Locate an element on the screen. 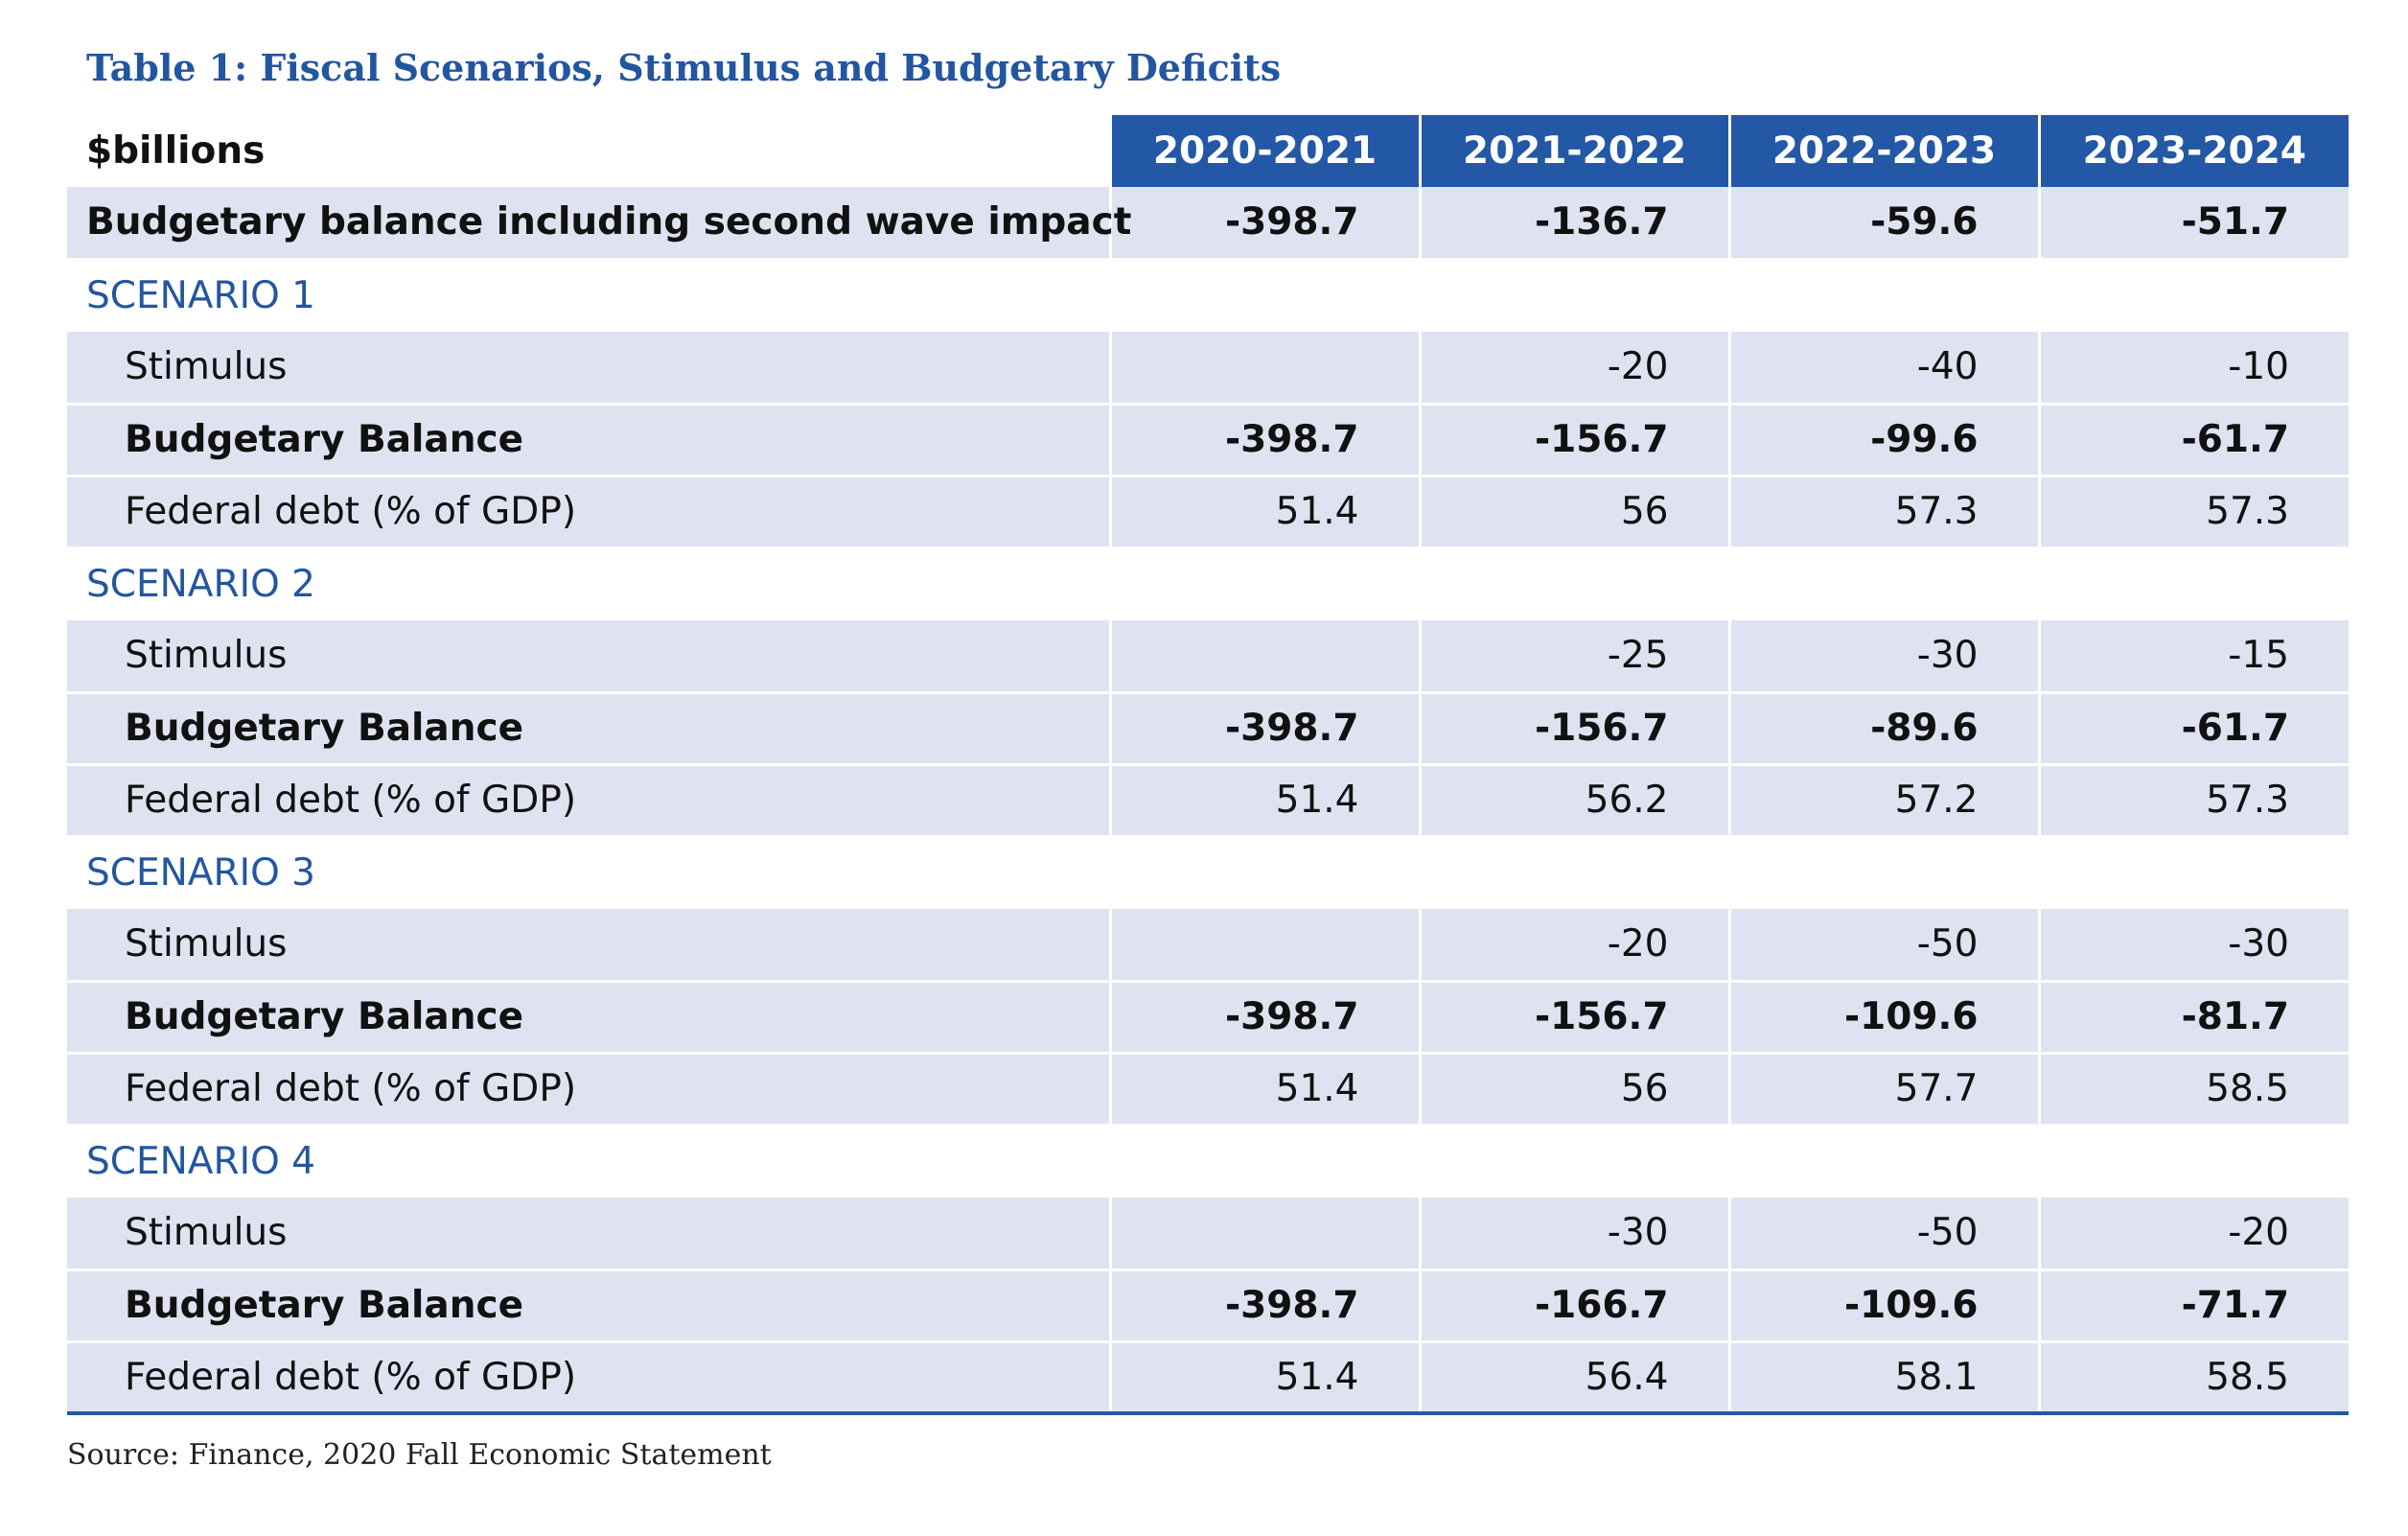 This screenshot has height=1536, width=2408. year-header: 2023-2024 is located at coordinates (2193, 151).